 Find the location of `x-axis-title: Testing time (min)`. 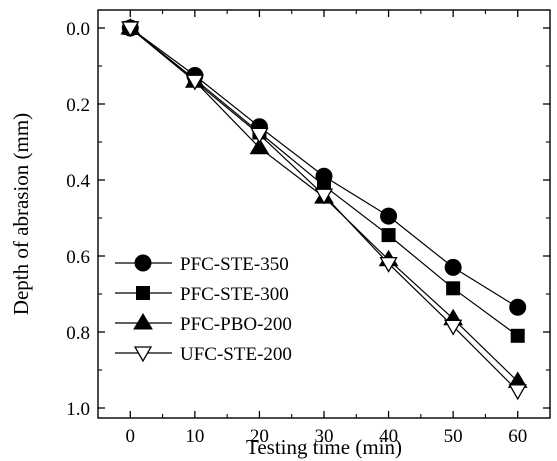

x-axis-title: Testing time (min) is located at coordinates (324, 447).